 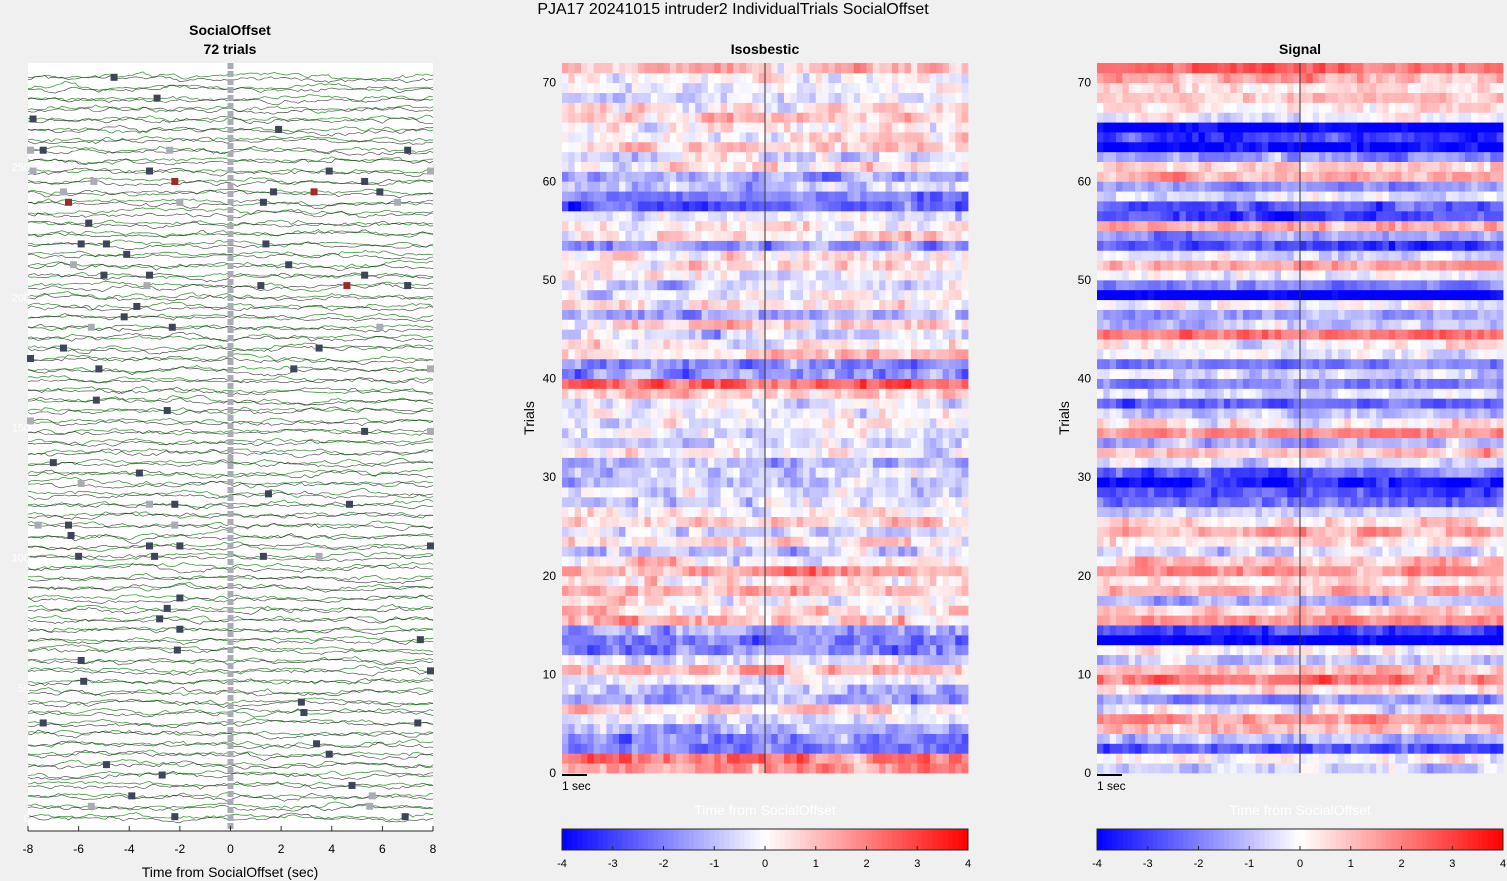 What do you see at coordinates (21, 298) in the screenshot?
I see `y-tick-label: 200` at bounding box center [21, 298].